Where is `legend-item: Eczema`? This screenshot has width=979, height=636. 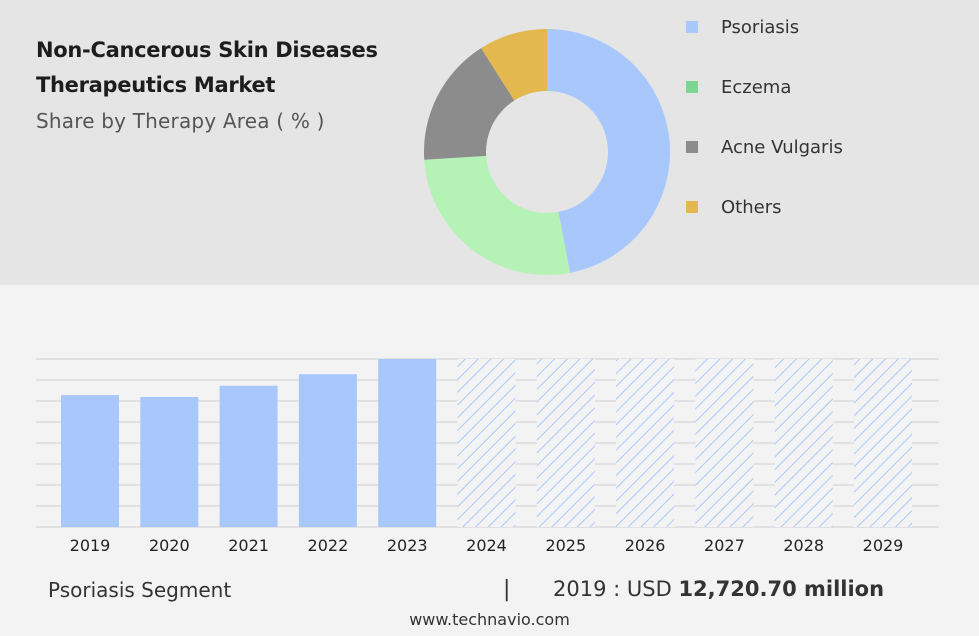
legend-item: Eczema is located at coordinates (738, 87).